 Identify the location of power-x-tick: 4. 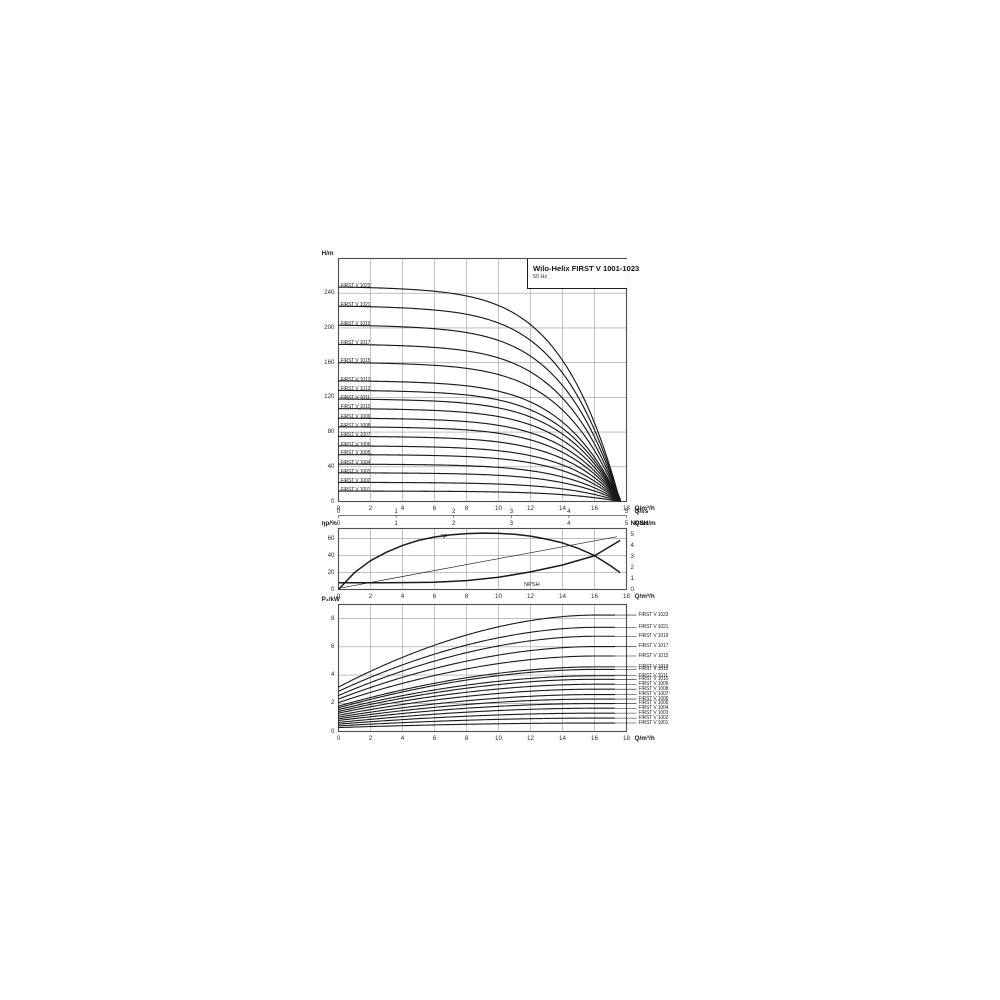
(402, 738).